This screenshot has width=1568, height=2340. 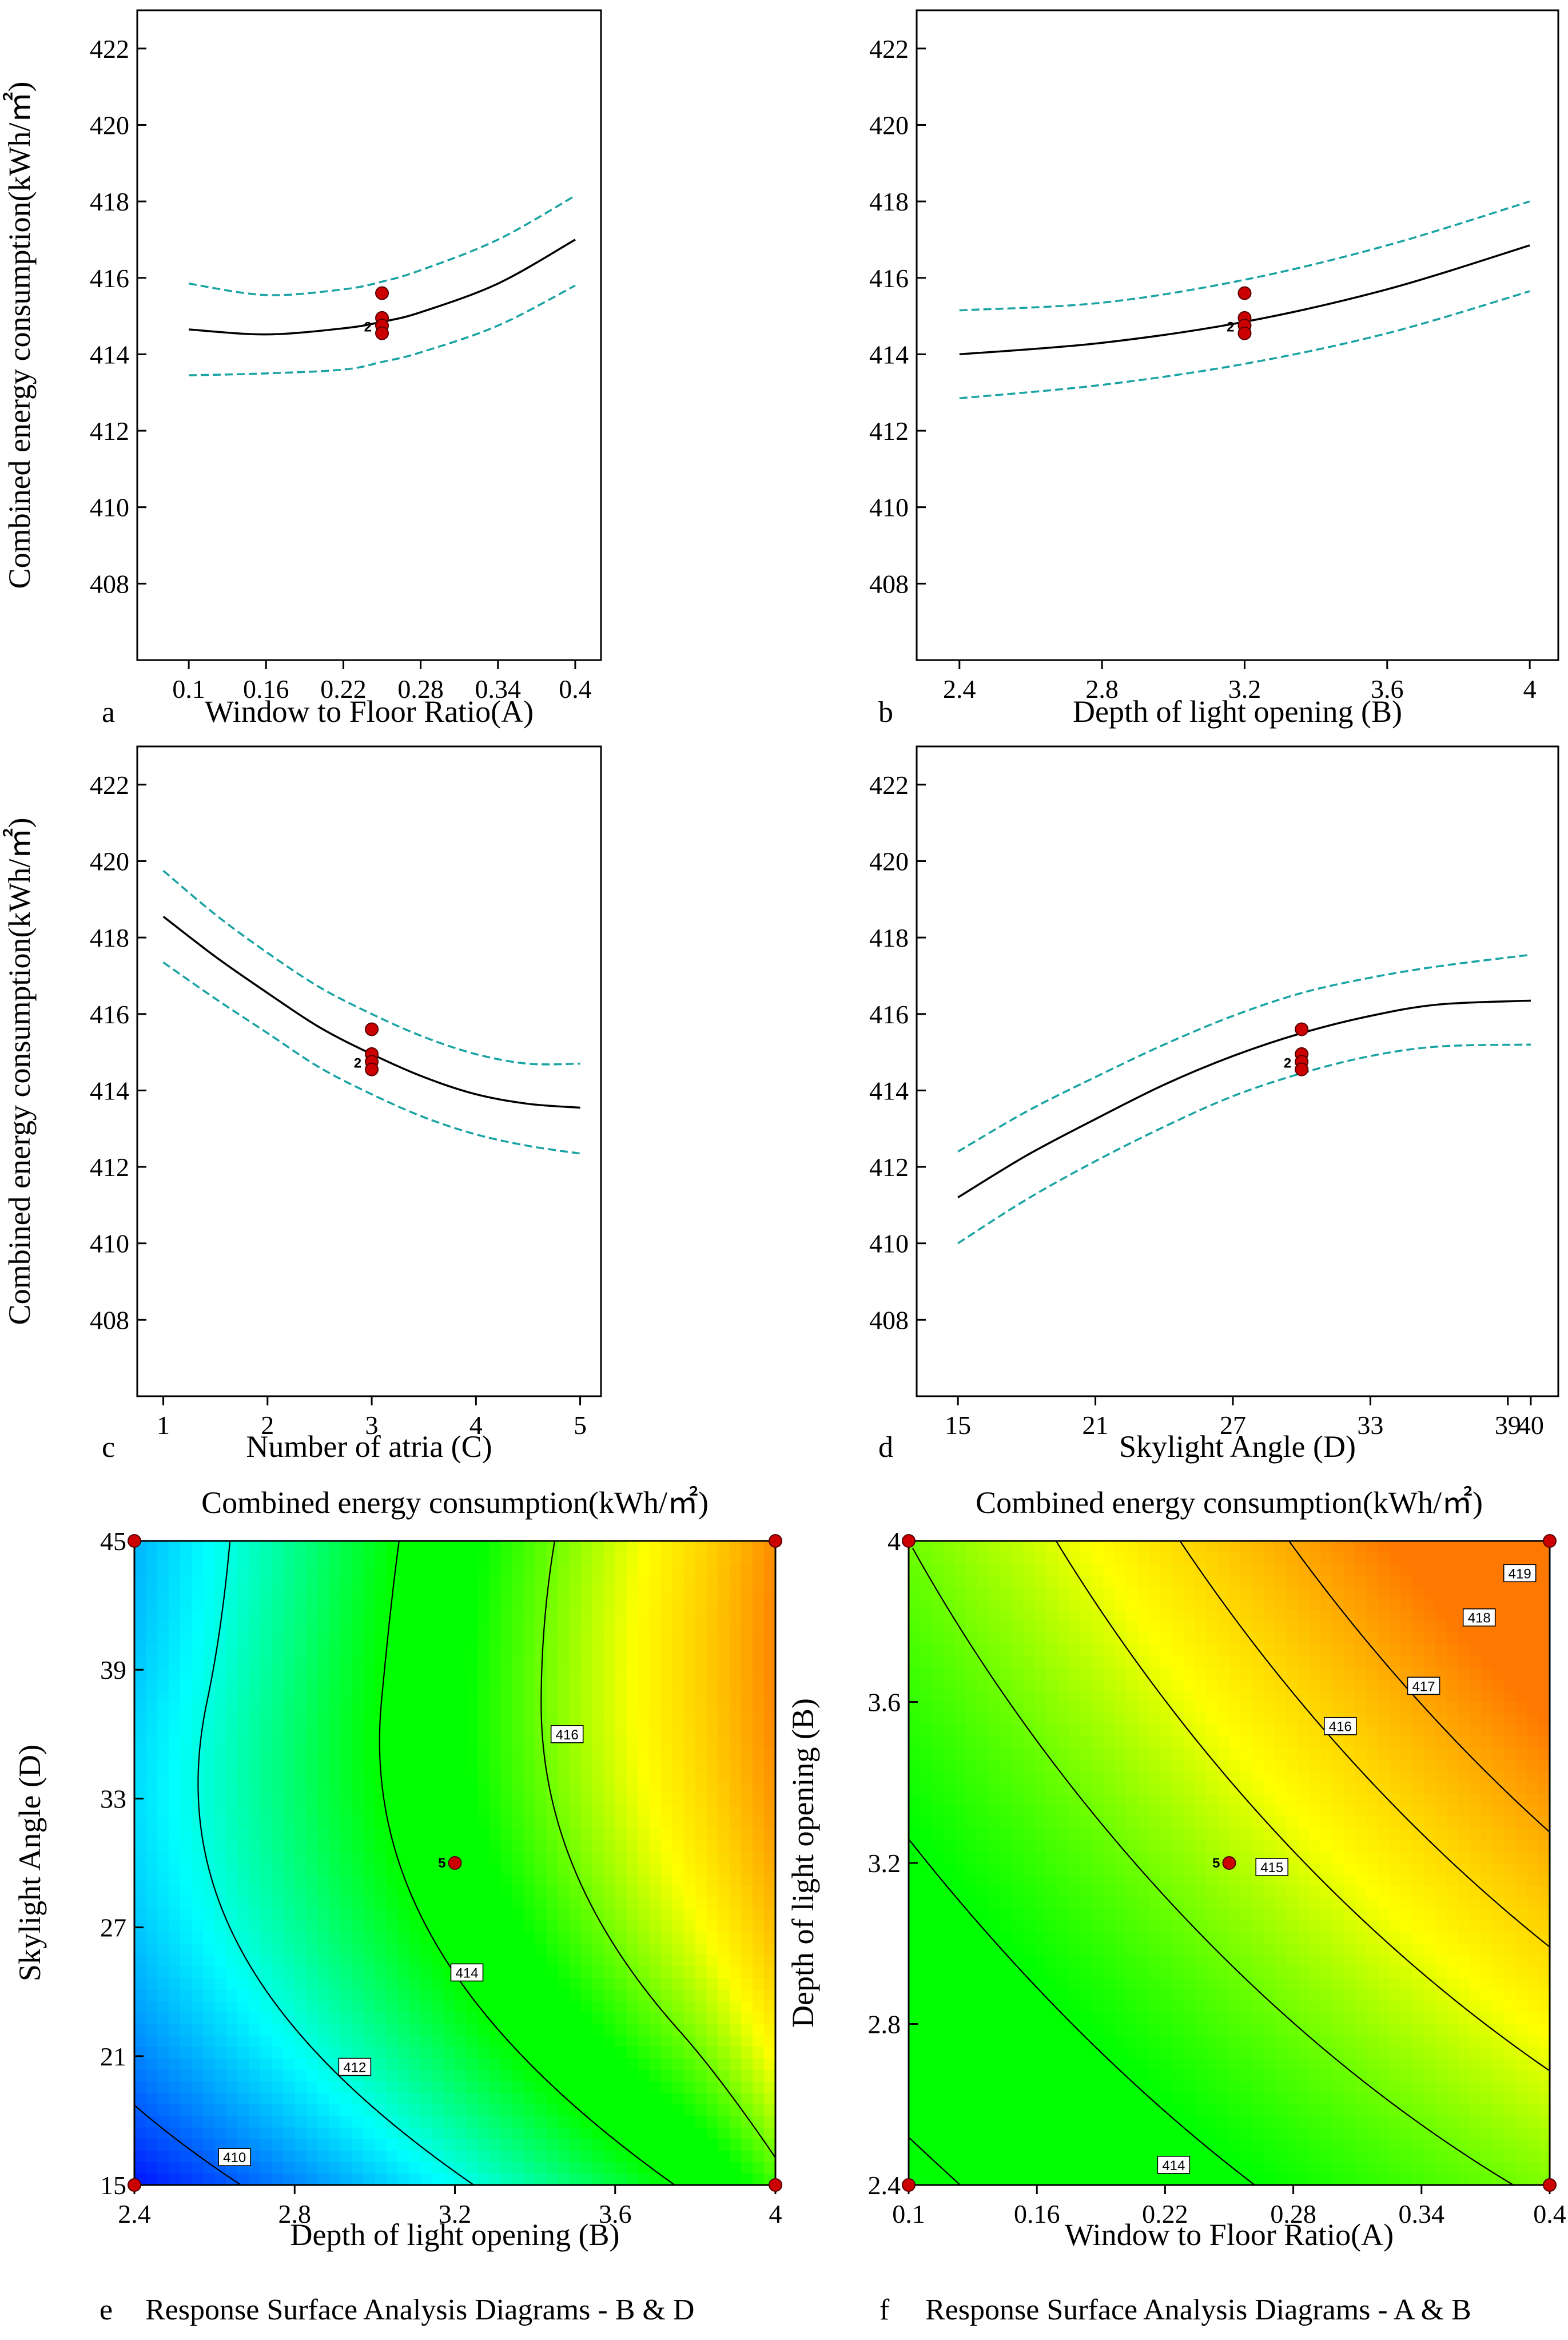 I want to click on design-point, so click(x=382, y=333).